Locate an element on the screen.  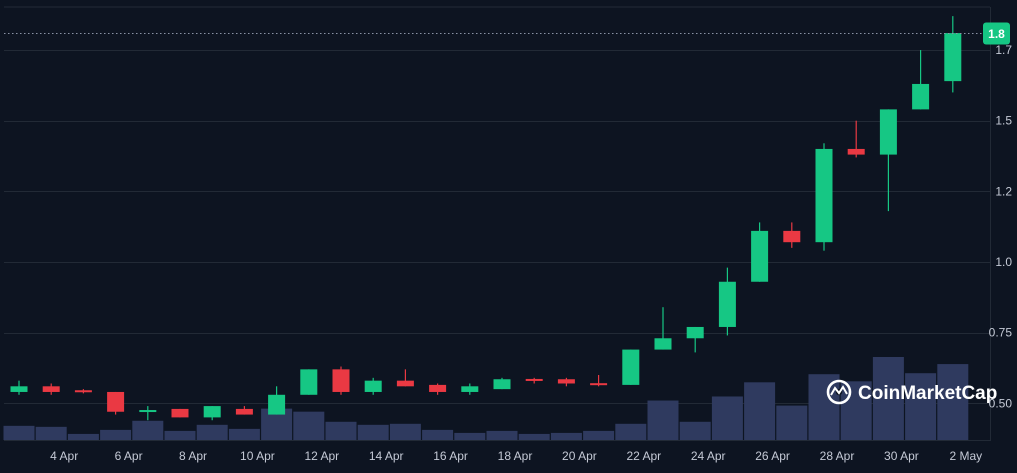
y-tick-label: 1.5 is located at coordinates (1003, 121).